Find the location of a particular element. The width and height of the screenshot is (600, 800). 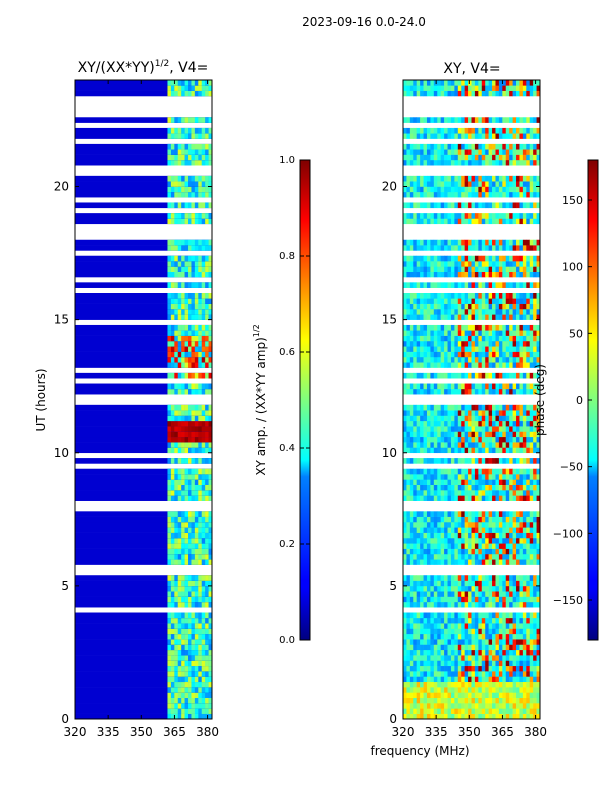

amplitude-row-base is located at coordinates (143, 162).